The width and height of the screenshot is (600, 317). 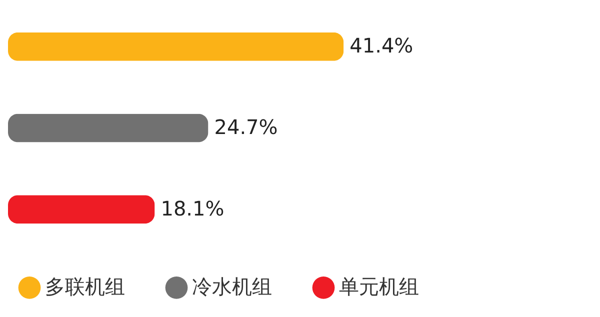 What do you see at coordinates (379, 286) in the screenshot?
I see `legend-label: 单元机组` at bounding box center [379, 286].